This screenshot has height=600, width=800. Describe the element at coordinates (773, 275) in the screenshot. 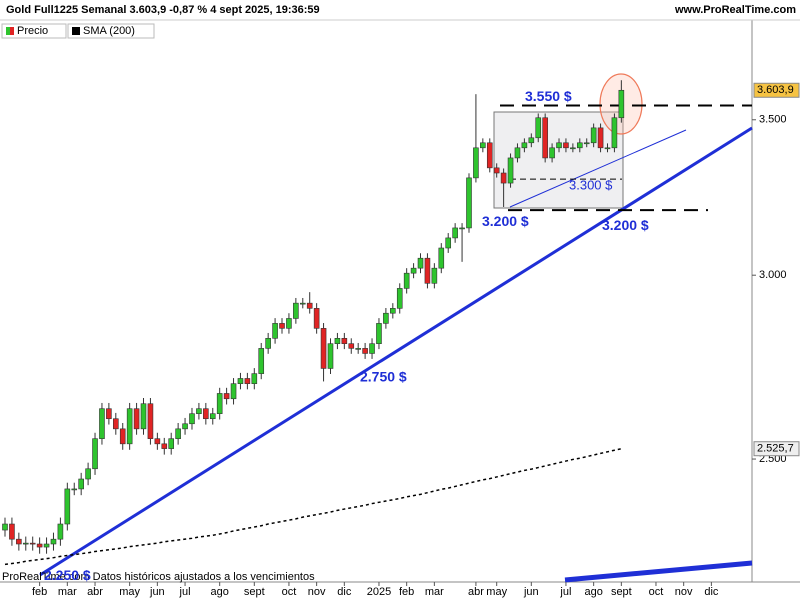

I see `y-tick-label: 3.000` at that location.